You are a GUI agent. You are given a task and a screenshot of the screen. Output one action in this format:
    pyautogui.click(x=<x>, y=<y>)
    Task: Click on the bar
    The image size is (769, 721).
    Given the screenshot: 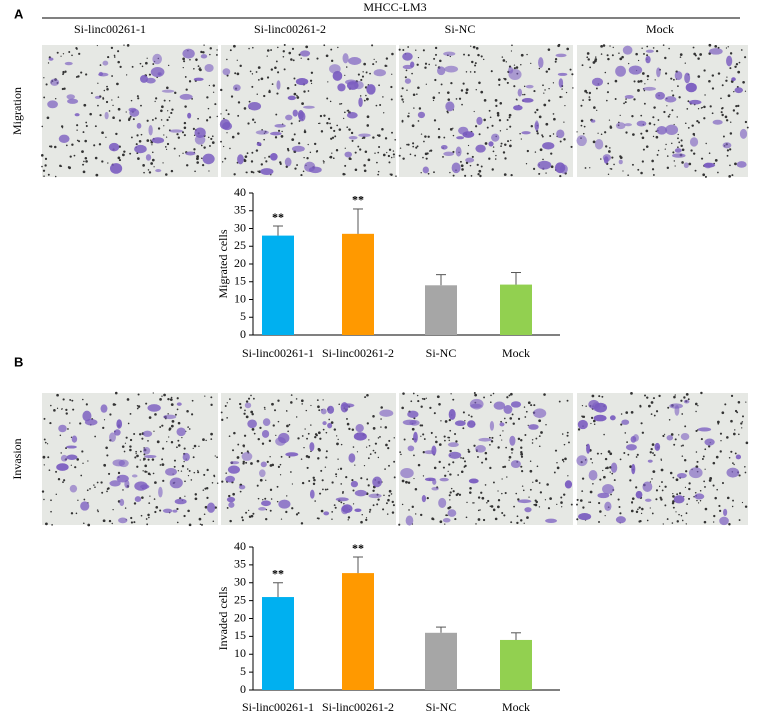 What is the action you would take?
    pyautogui.click(x=441, y=661)
    